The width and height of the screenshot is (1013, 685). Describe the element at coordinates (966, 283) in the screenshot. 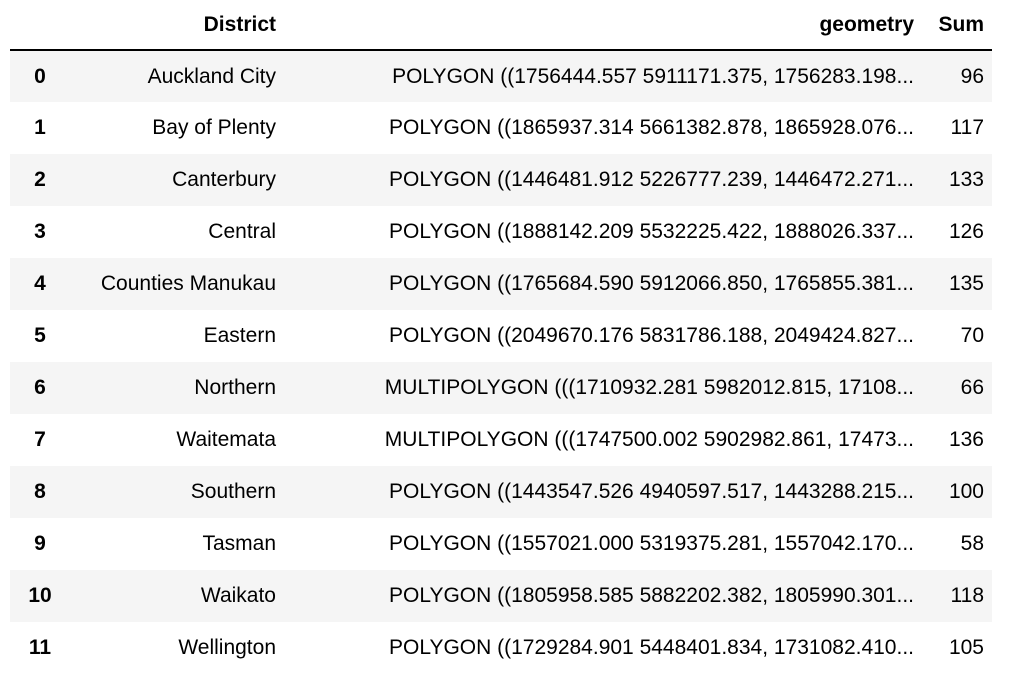

I see `sum-cell: 135` at that location.